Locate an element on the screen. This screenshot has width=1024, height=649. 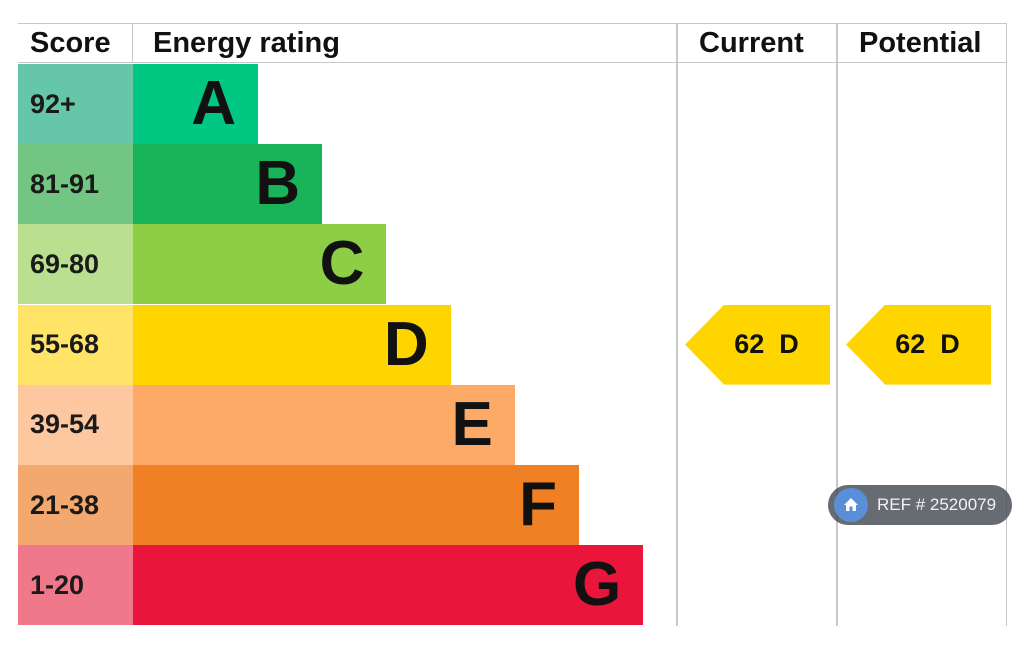
score-range-b: 81-91 is located at coordinates (75, 184).